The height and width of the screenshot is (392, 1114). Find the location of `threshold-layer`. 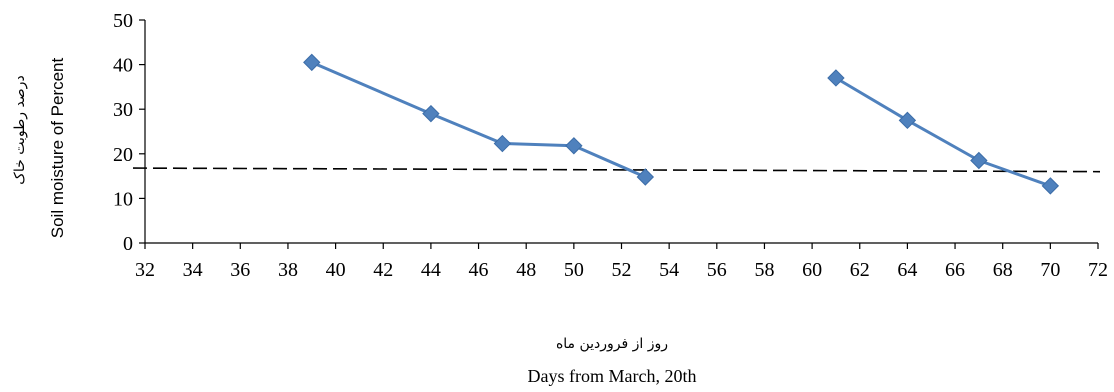

threshold-layer is located at coordinates (616, 170).